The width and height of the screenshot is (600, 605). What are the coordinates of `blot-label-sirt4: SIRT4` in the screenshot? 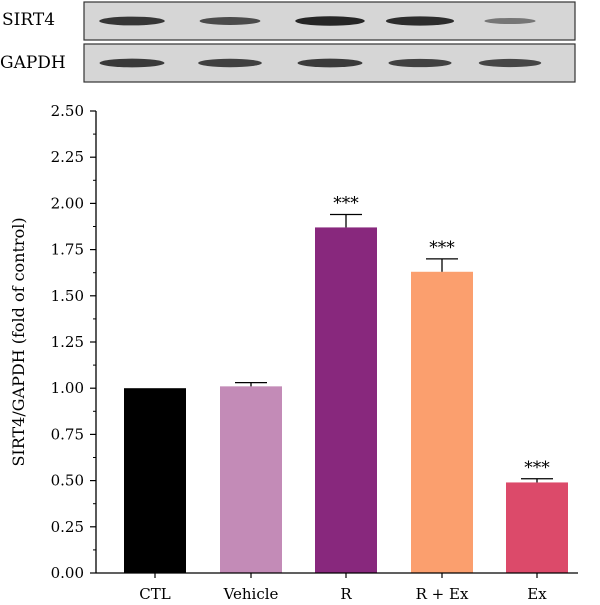 It's located at (28, 20).